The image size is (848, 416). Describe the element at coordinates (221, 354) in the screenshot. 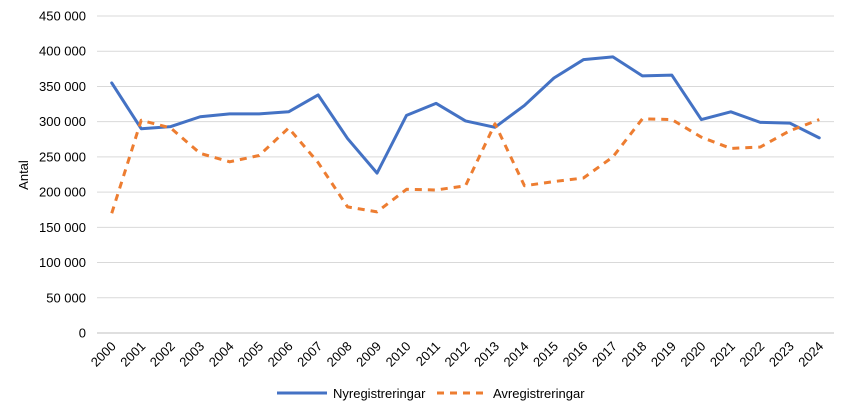

I see `x-tick-label: 2004` at that location.